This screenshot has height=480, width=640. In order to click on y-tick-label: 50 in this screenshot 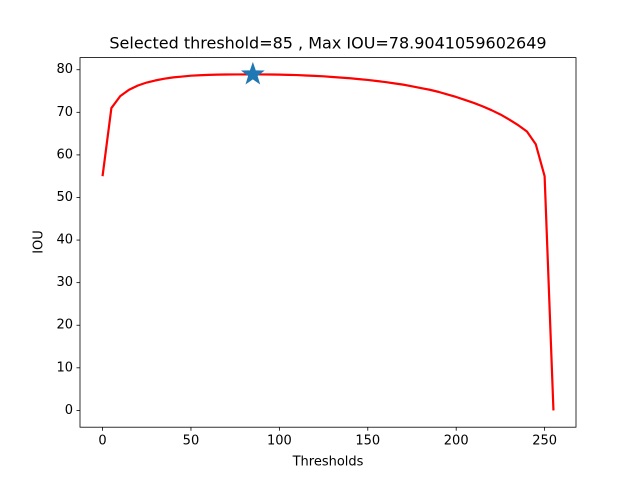, I will do `click(64, 197)`.